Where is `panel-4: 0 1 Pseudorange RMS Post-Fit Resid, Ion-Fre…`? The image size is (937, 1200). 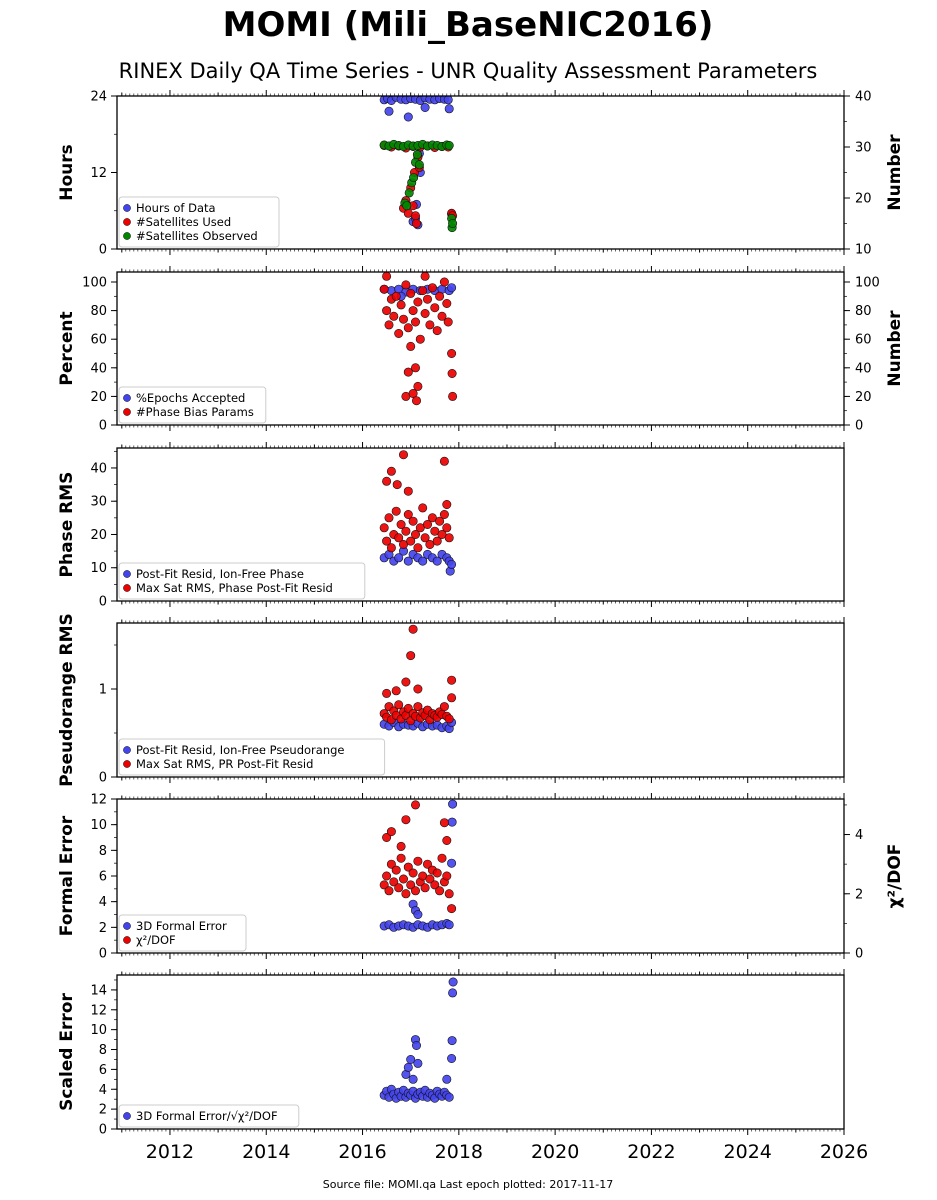 panel-4: 0 1 Pseudorange RMS Post-Fit Resid, Ion-Fre… is located at coordinates (451, 700).